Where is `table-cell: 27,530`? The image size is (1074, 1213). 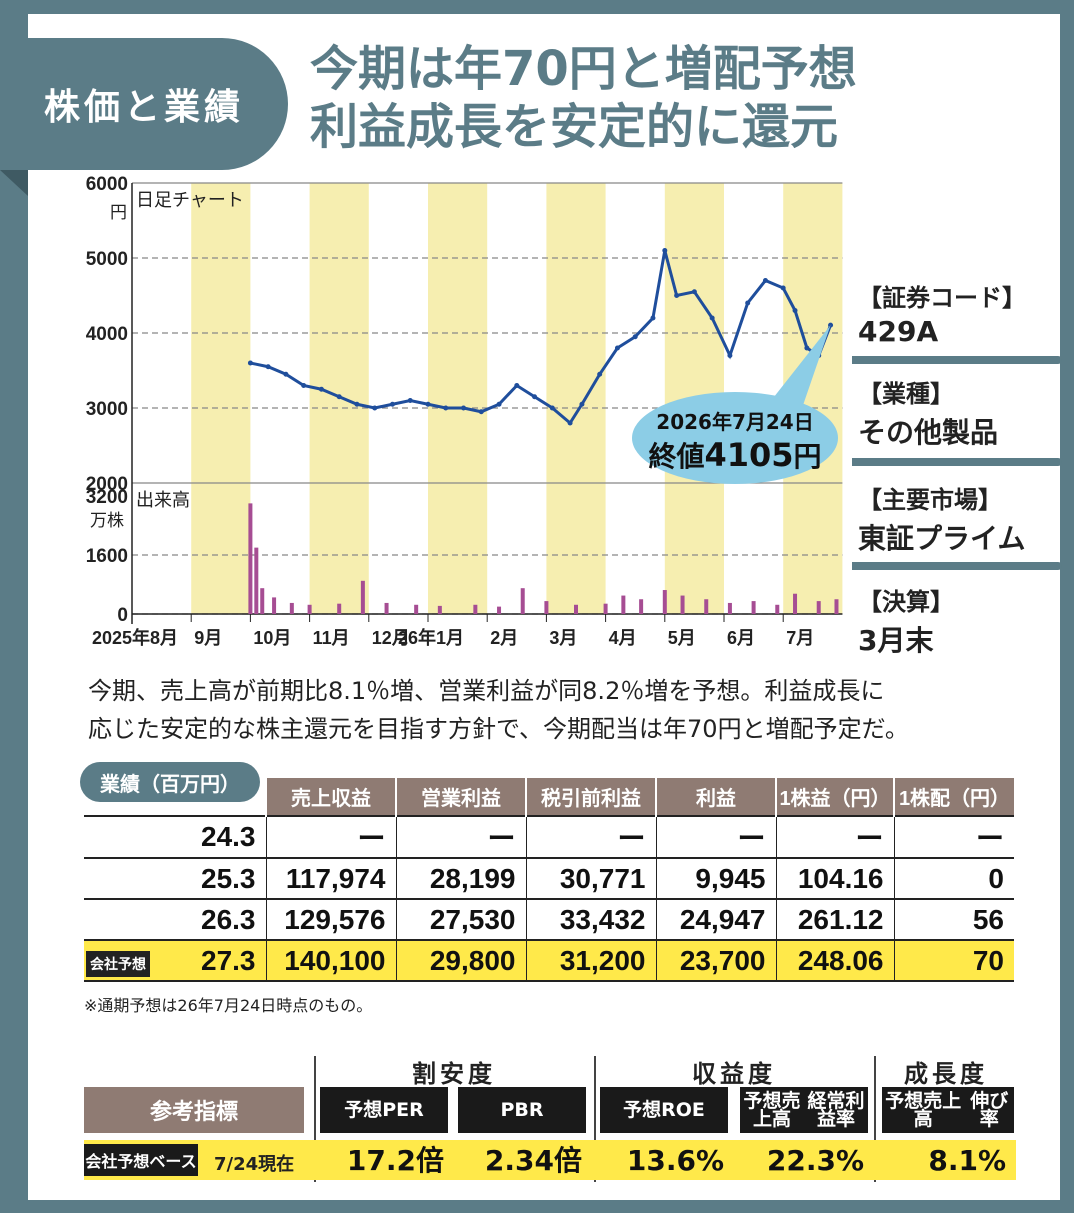
table-cell: 27,530 is located at coordinates (460, 919).